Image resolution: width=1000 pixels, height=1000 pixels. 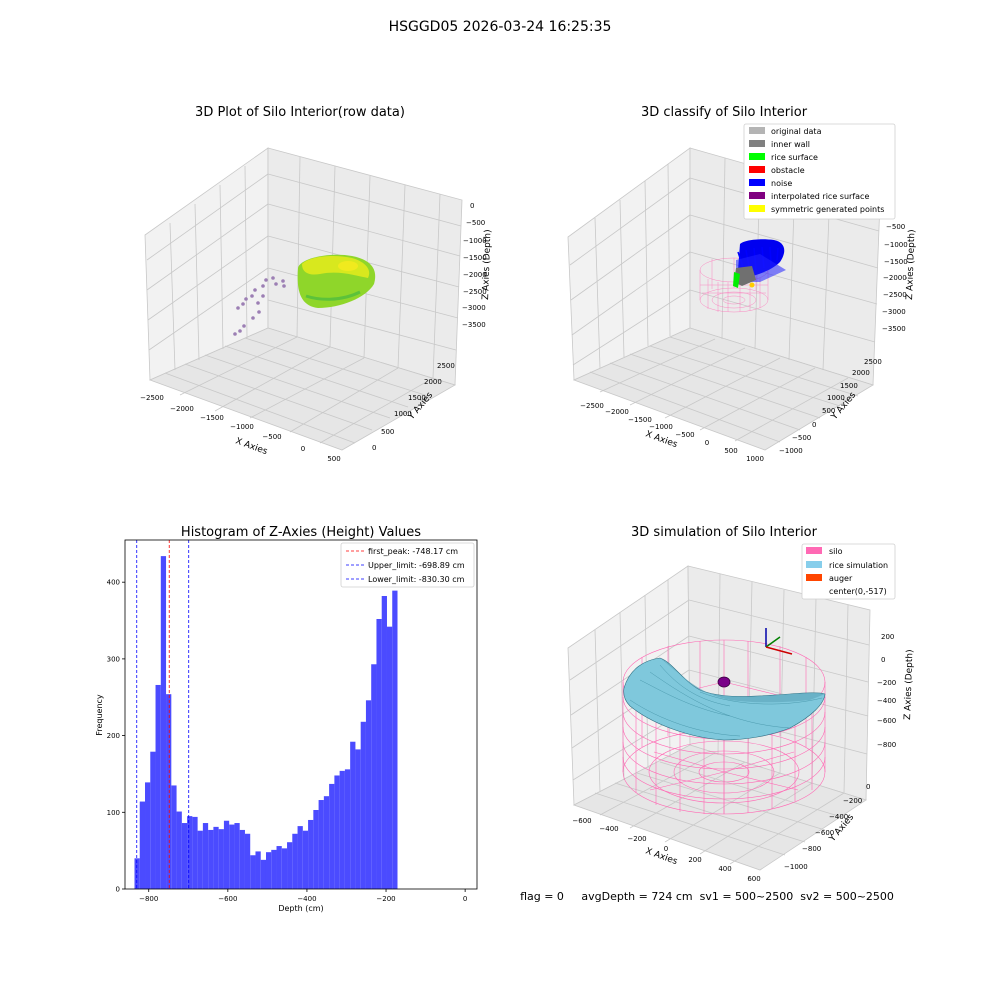 What do you see at coordinates (259, 306) in the screenshot?
I see `panel1-scatter-wall` at bounding box center [259, 306].